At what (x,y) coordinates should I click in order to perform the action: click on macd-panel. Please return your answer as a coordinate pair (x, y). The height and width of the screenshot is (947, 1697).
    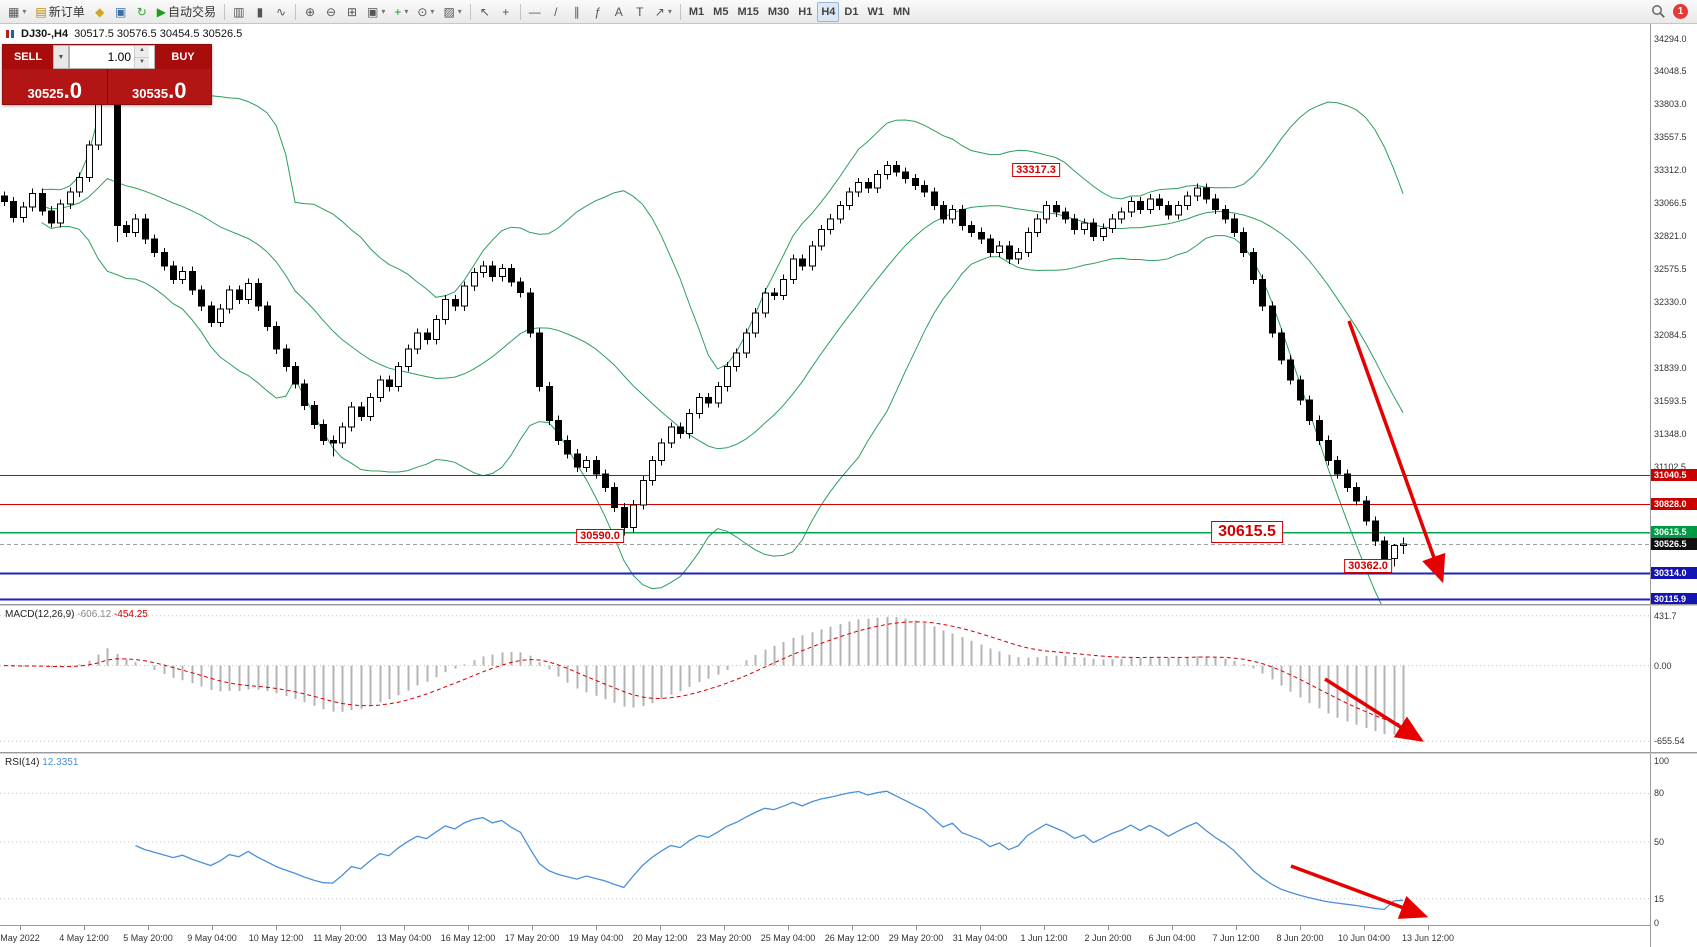
    Looking at the image, I should click on (825, 679).